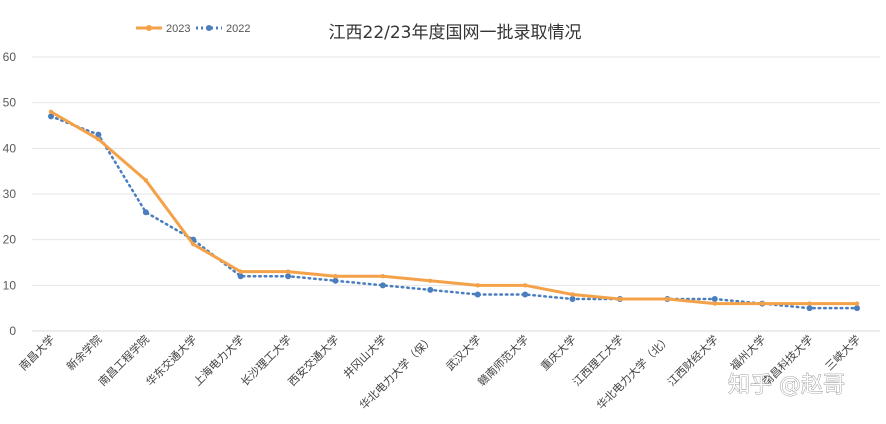  I want to click on legend-label-2022: 2022, so click(238, 29).